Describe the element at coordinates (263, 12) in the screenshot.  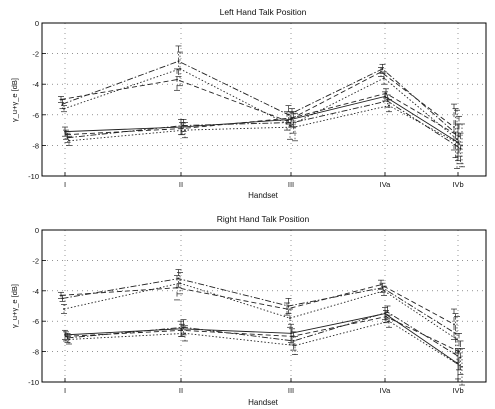
I see `chart-title: Left Hand Talk Position` at that location.